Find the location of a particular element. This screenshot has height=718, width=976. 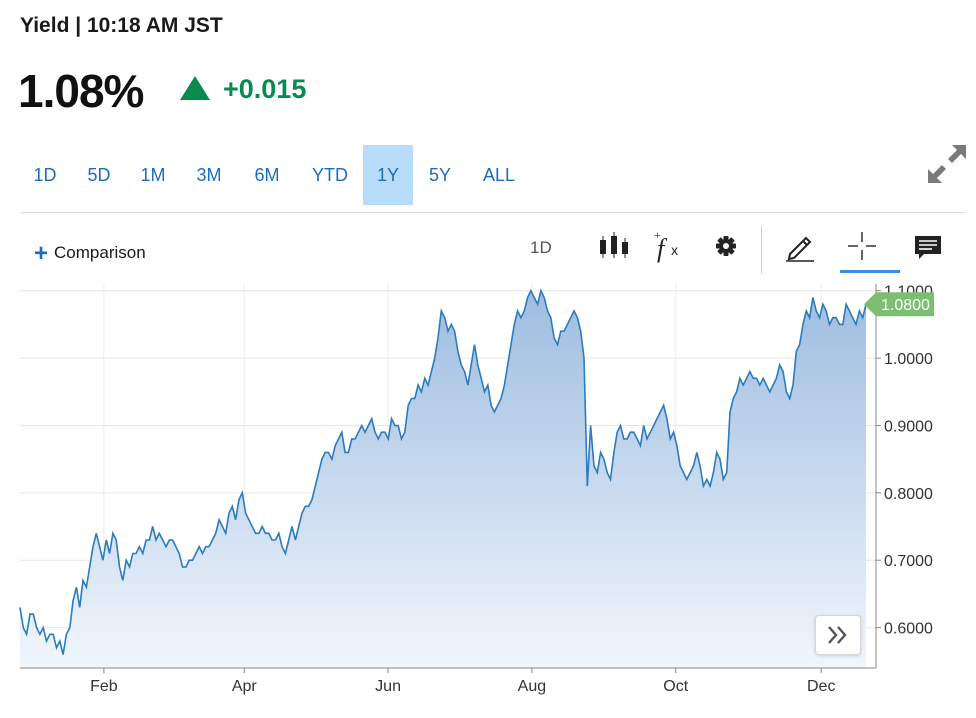

comparison-label: Comparison is located at coordinates (100, 252).